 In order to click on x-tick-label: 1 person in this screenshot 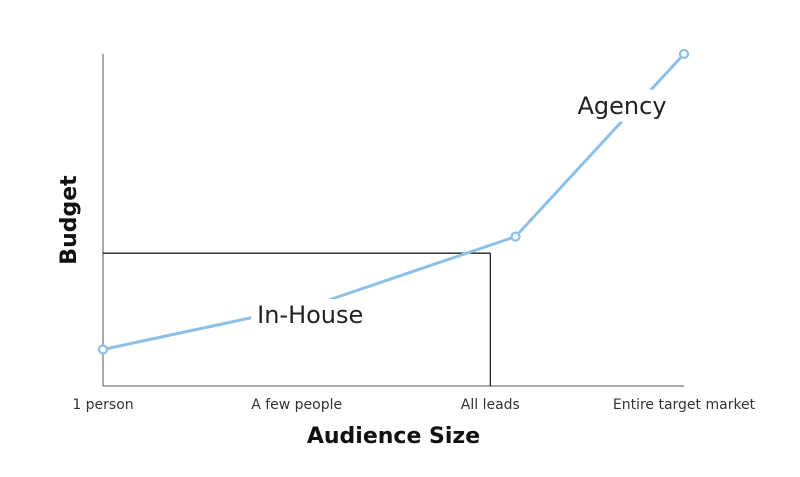, I will do `click(102, 405)`.